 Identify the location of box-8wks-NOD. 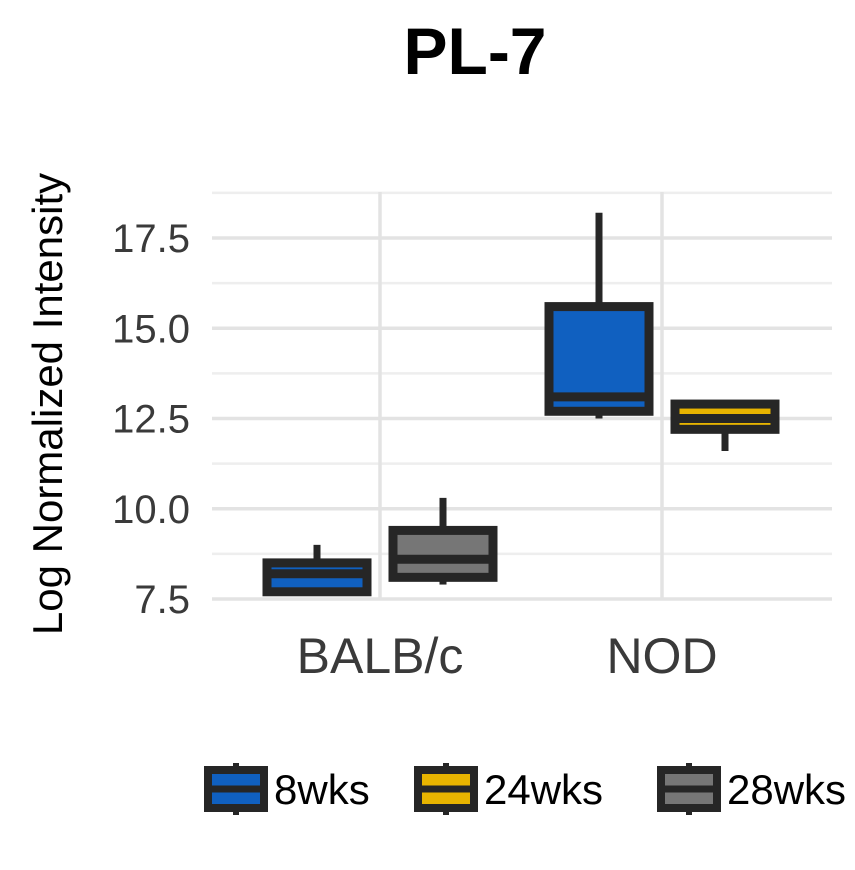
(599, 315).